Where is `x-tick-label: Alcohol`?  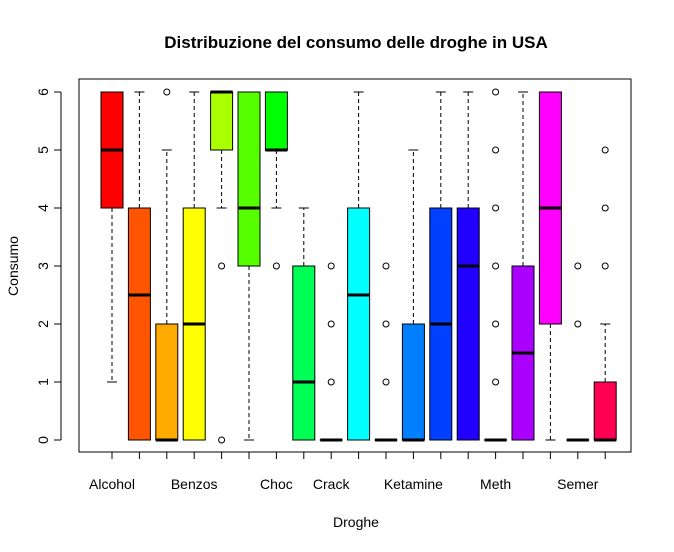
x-tick-label: Alcohol is located at coordinates (112, 484).